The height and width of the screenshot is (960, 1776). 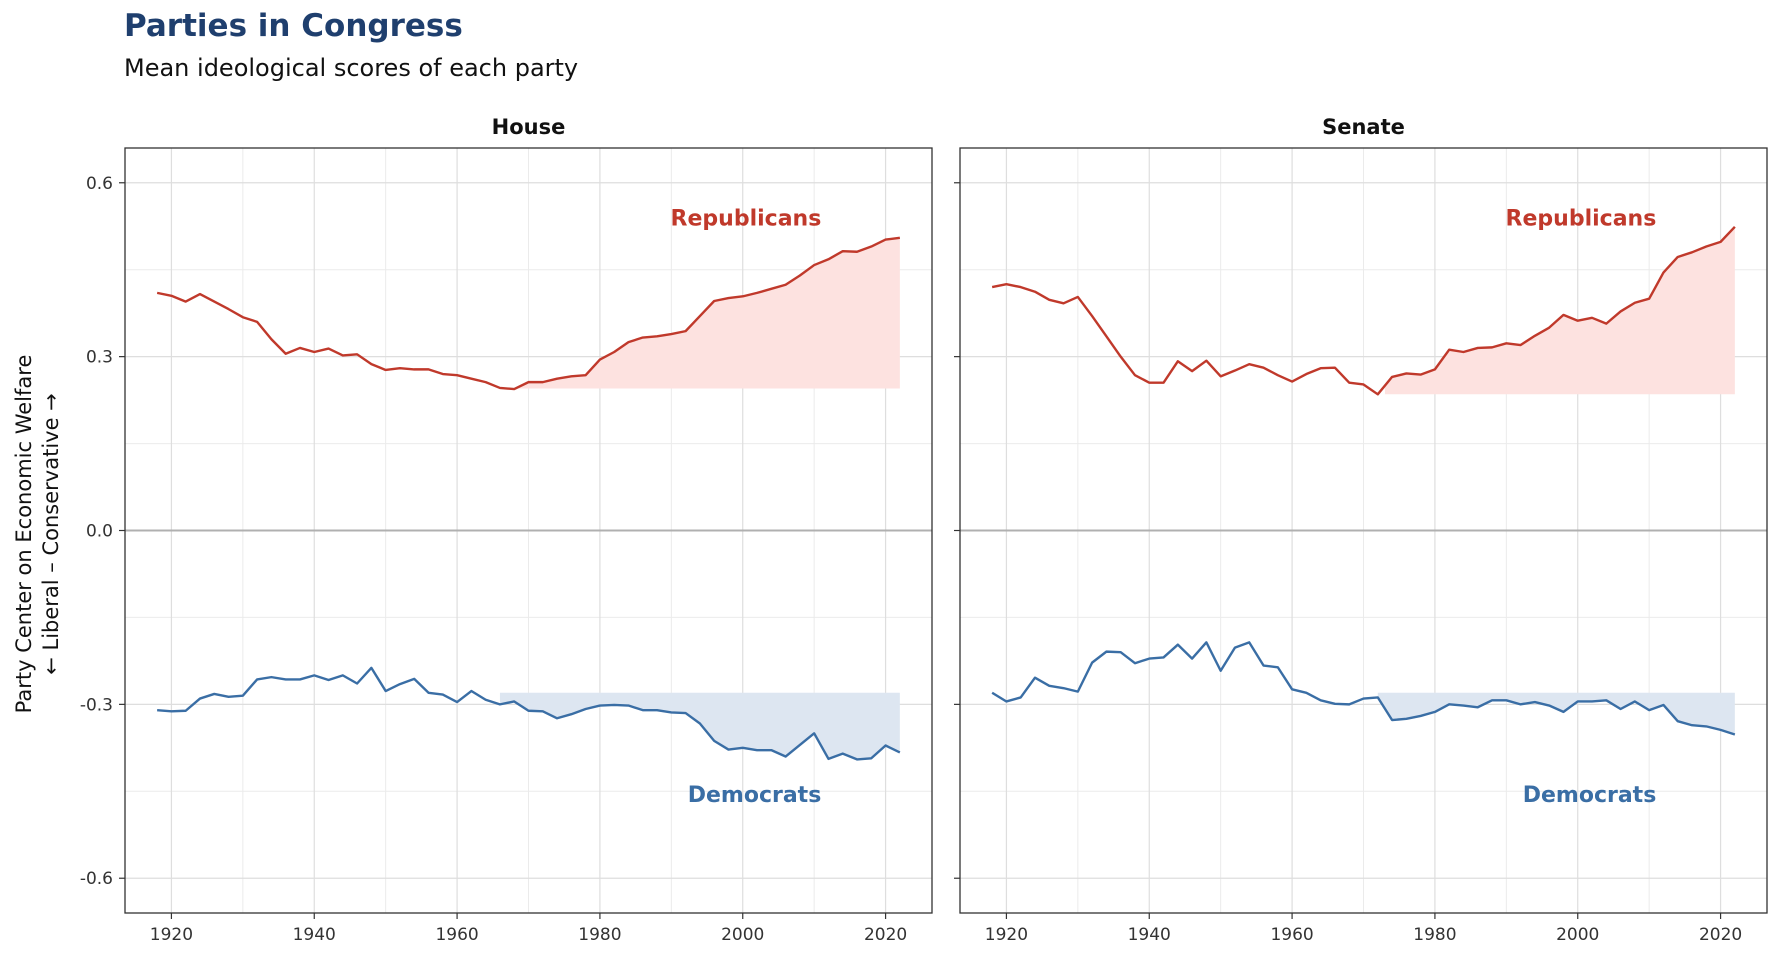 What do you see at coordinates (99, 358) in the screenshot?
I see `y-tick-label: 0.3` at bounding box center [99, 358].